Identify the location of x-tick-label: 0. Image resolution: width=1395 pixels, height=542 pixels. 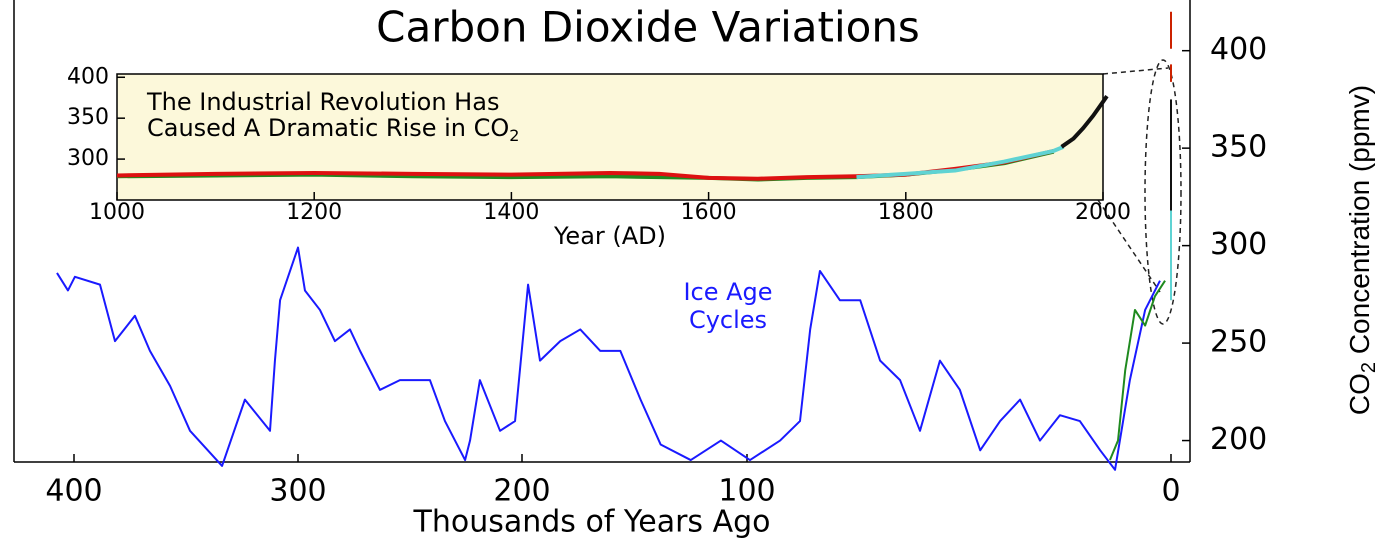
(1170, 491).